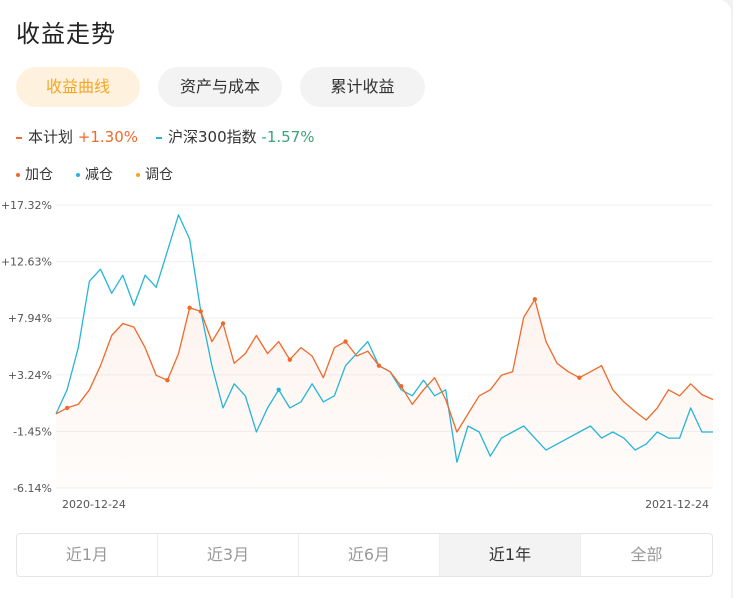  I want to click on legend-plan: 本计划 +1.30%, so click(77, 136).